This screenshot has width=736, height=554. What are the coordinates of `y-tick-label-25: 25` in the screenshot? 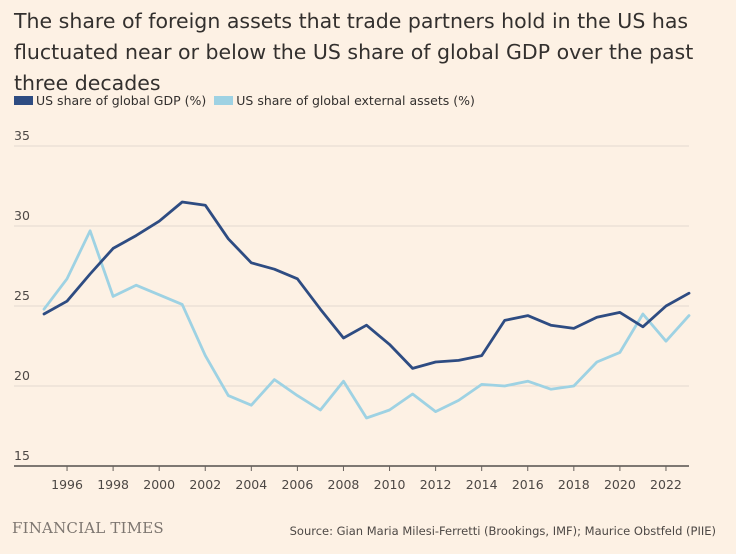 It's located at (22, 295).